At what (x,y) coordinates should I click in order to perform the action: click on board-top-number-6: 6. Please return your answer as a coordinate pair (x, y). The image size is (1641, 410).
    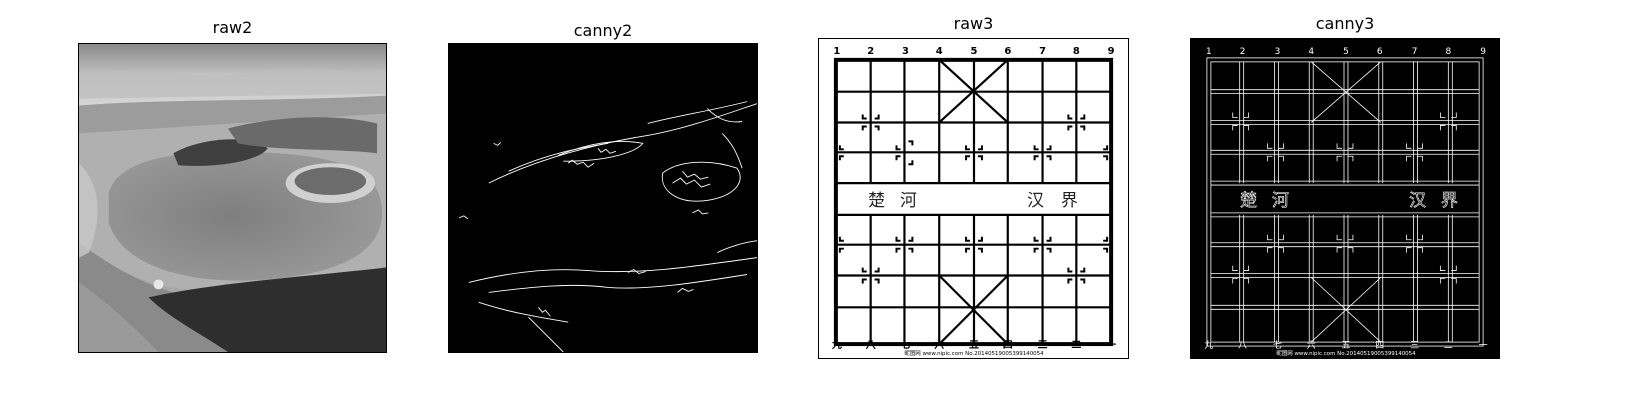
    Looking at the image, I should click on (1007, 51).